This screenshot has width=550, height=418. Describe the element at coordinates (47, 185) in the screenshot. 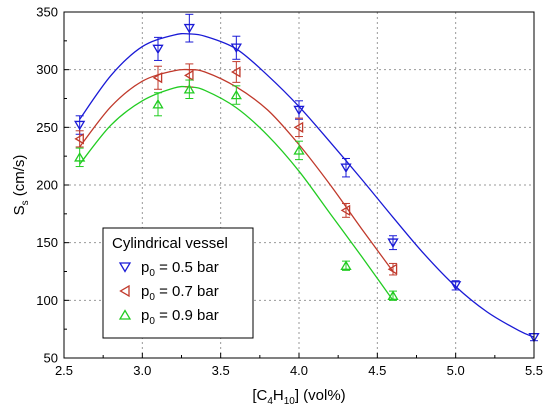

I see `y-tick-label: 200` at that location.